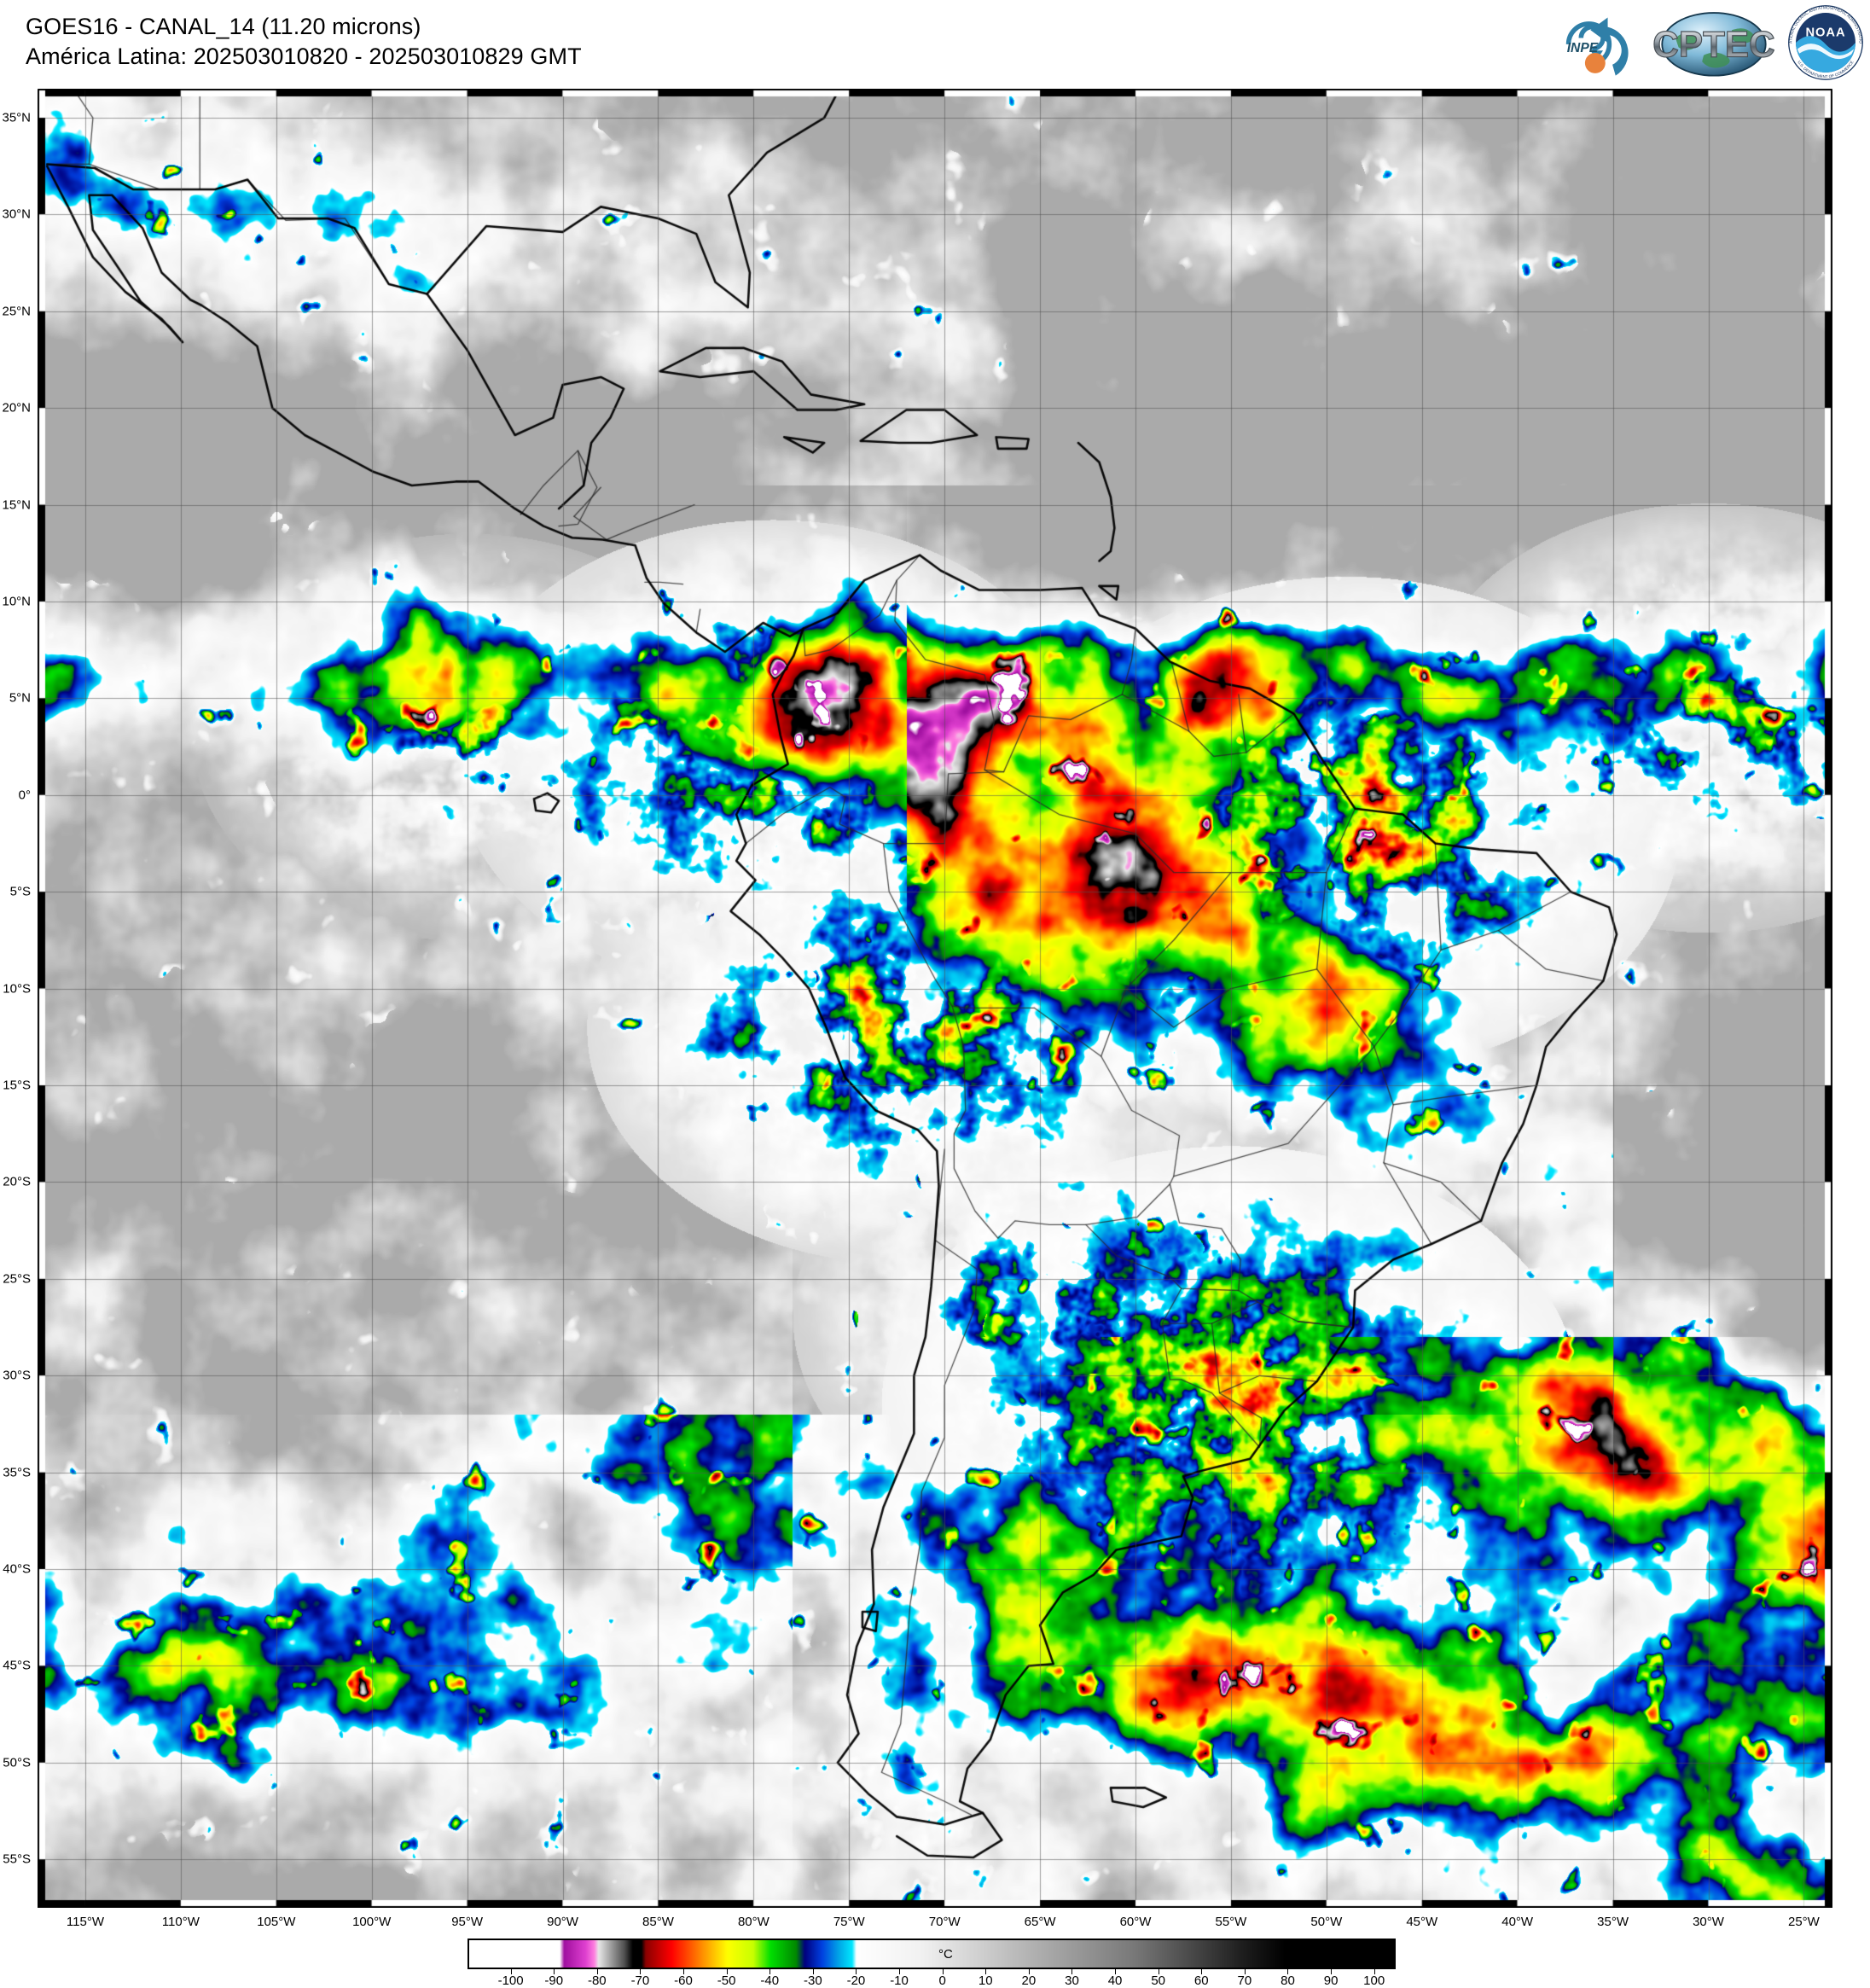 This screenshot has width=1870, height=1988. I want to click on cptec-logo: CPTEC, so click(1713, 44).